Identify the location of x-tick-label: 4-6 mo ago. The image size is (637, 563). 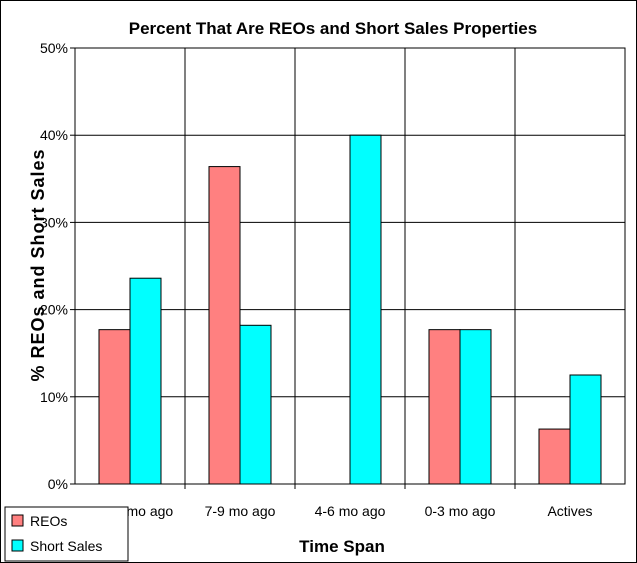
(350, 511).